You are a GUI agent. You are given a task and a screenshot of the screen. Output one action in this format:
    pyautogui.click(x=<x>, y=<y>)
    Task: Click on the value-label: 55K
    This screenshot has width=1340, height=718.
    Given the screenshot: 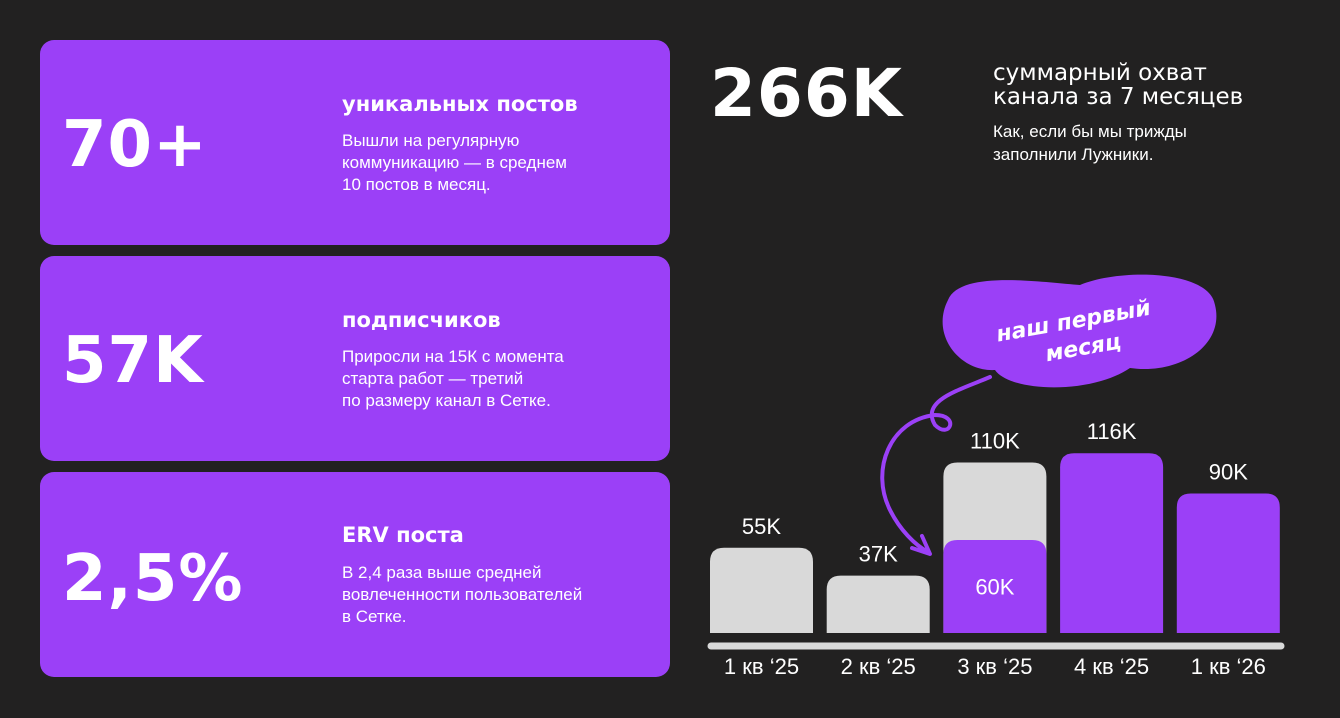 What is the action you would take?
    pyautogui.click(x=761, y=526)
    